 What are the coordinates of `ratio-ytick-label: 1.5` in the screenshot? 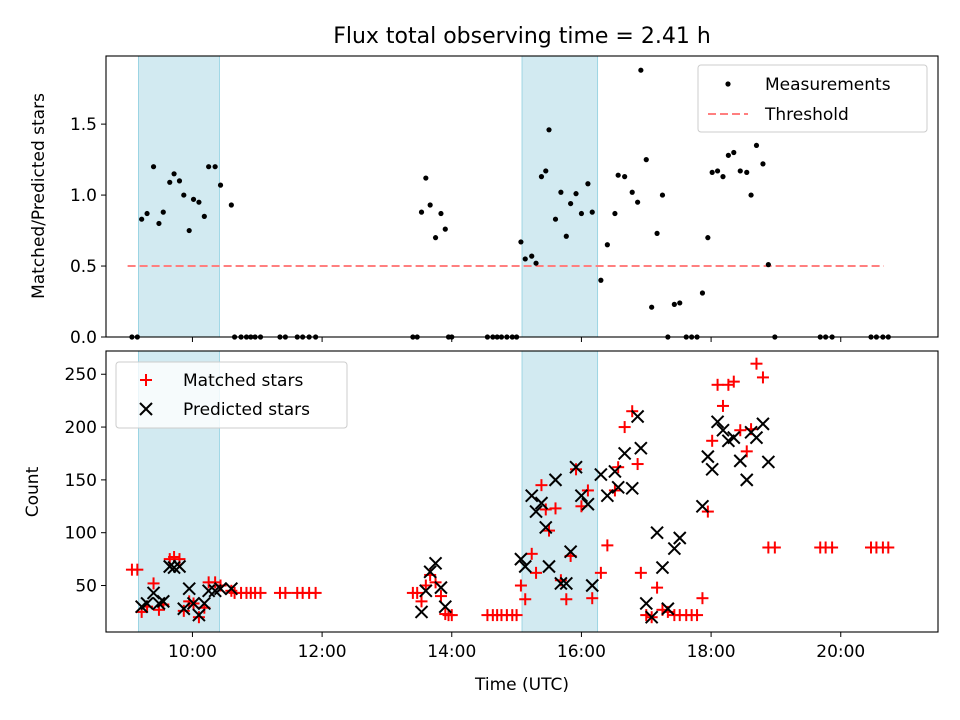 It's located at (83, 125).